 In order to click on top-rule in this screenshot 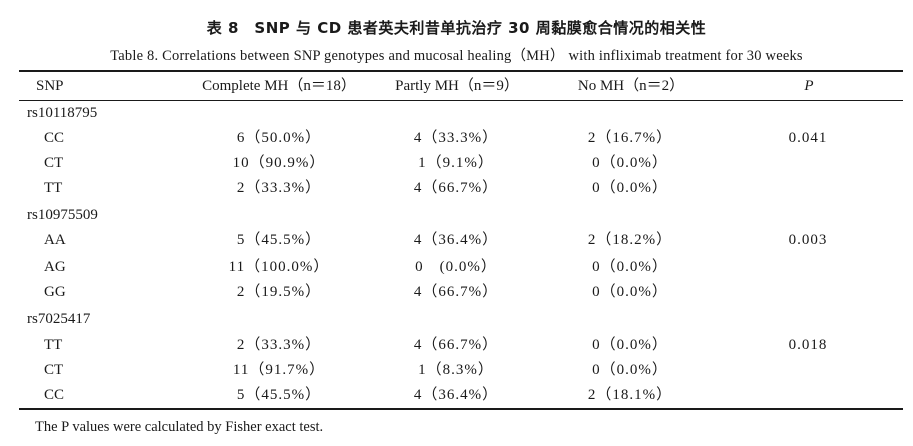, I will do `click(461, 71)`.